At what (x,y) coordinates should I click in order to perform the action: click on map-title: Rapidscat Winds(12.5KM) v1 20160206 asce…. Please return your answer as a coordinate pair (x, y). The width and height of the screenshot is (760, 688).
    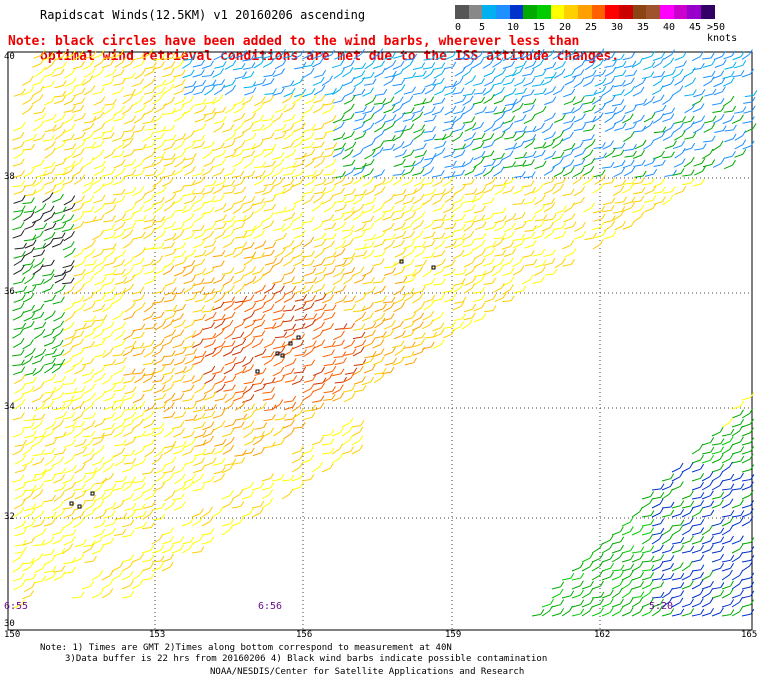
    Looking at the image, I should click on (203, 15).